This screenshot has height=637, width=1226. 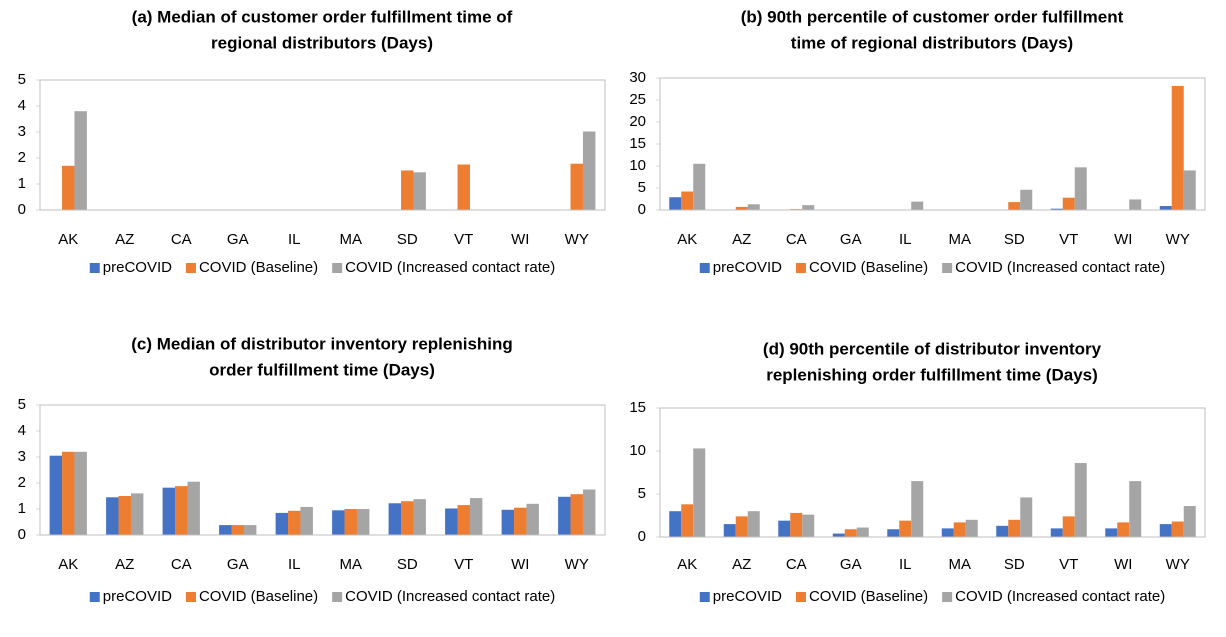 I want to click on x-tick-label: AZ, so click(x=124, y=239).